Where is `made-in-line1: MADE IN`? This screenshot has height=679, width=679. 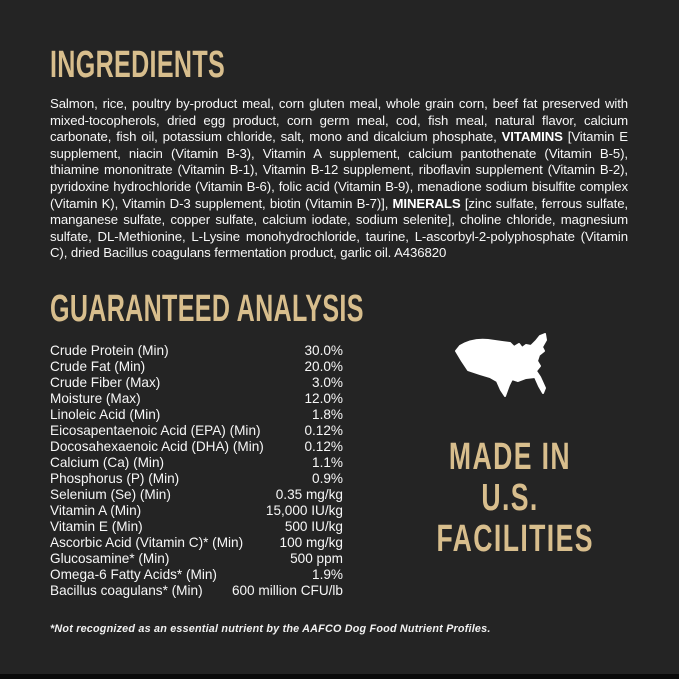
made-in-line1: MADE IN is located at coordinates (510, 457).